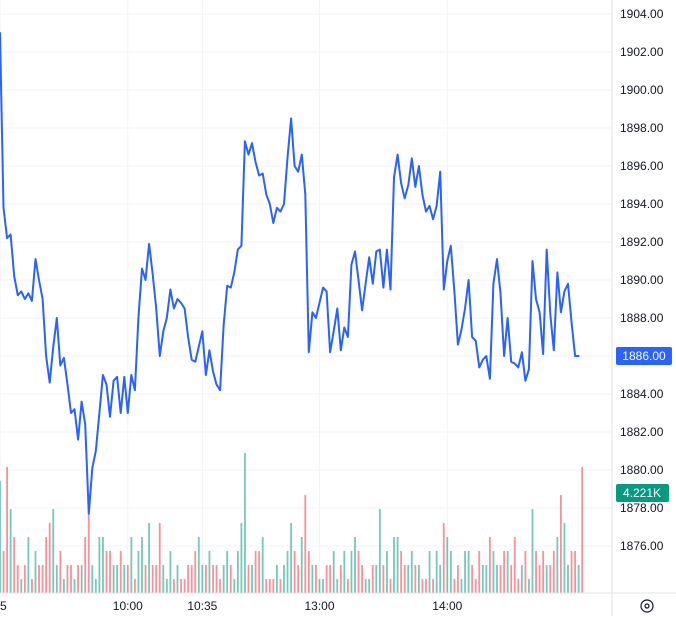 Image resolution: width=676 pixels, height=621 pixels. Describe the element at coordinates (128, 606) in the screenshot. I see `x-tick-label: 10:00` at that location.